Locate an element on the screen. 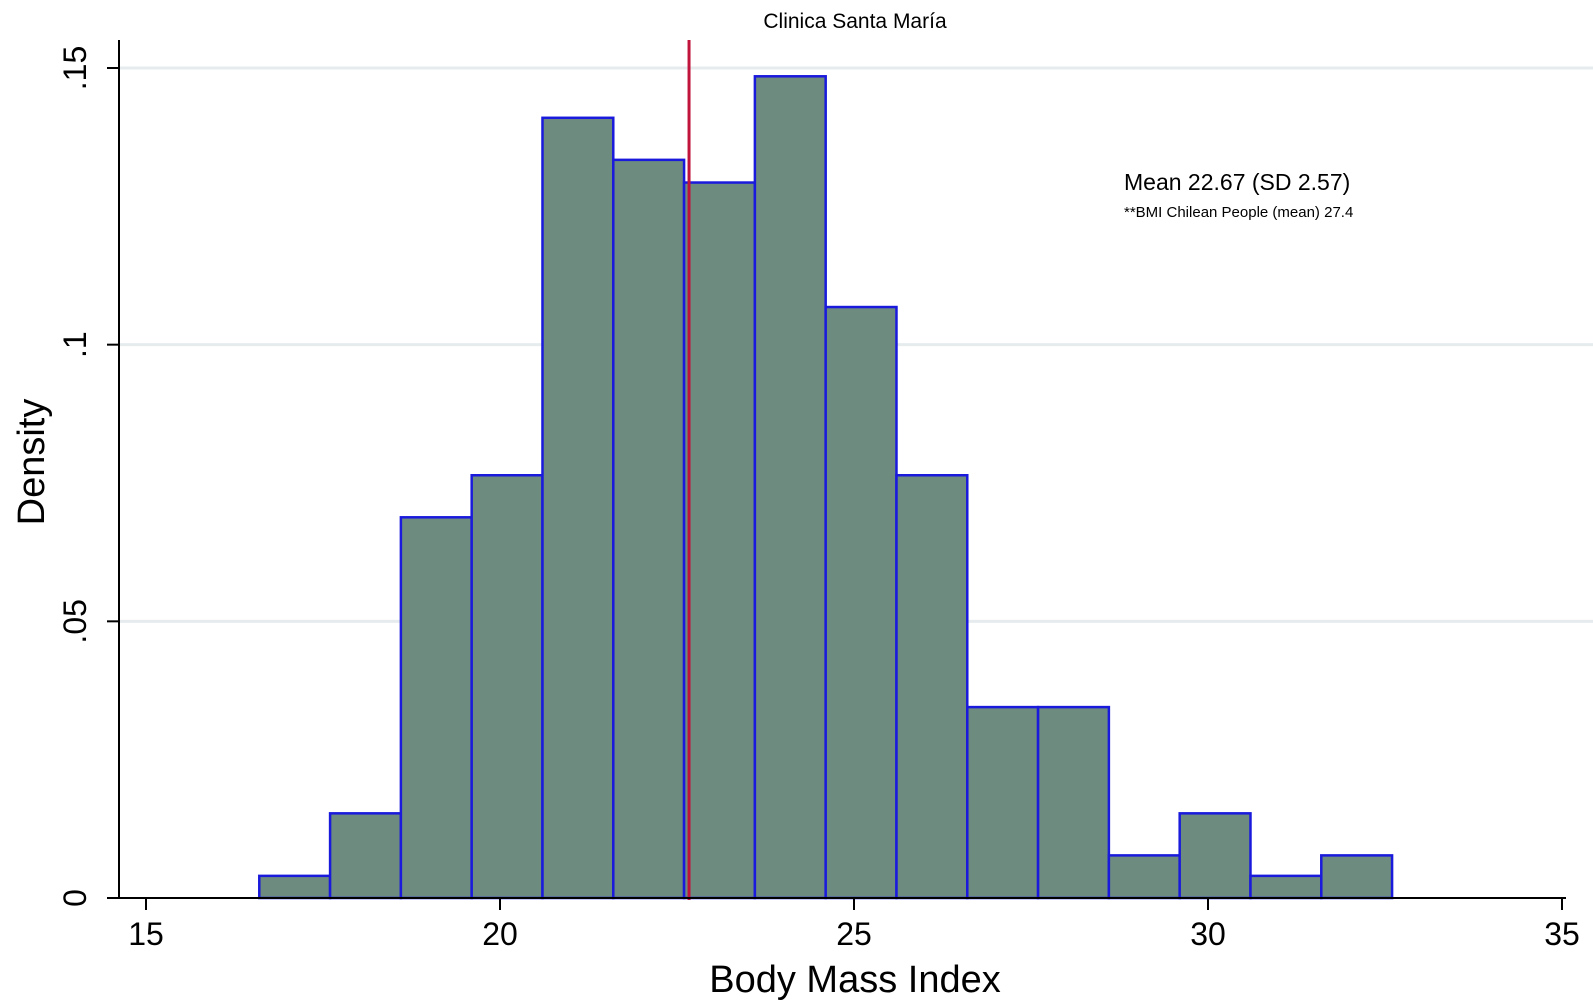  x-tick-label: 30 is located at coordinates (1208, 934).